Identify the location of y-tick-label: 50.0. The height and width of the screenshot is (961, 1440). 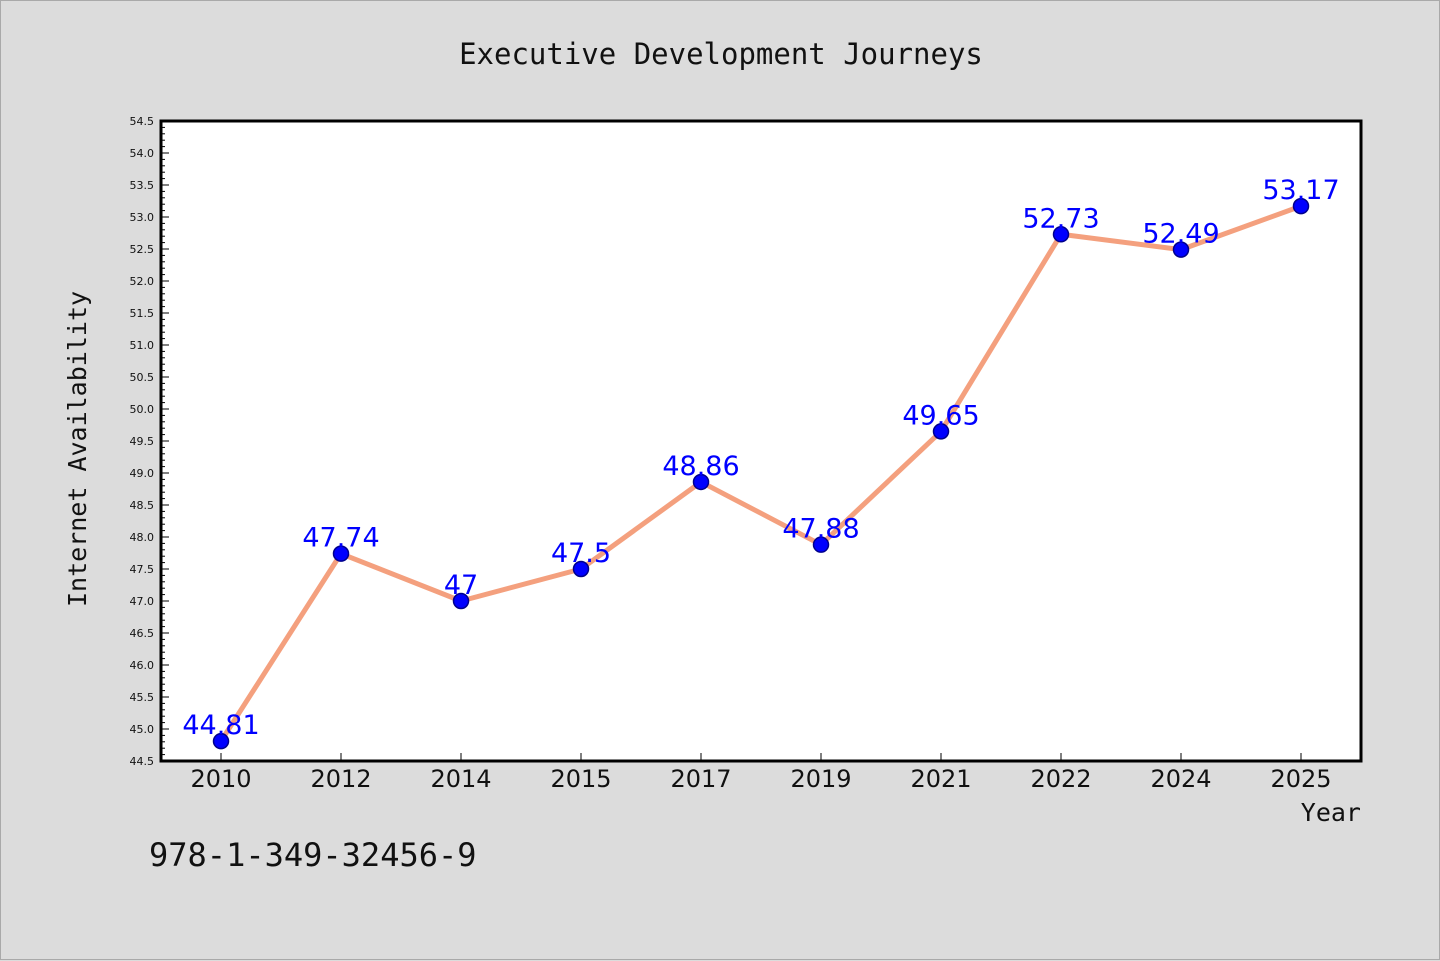
(142, 409).